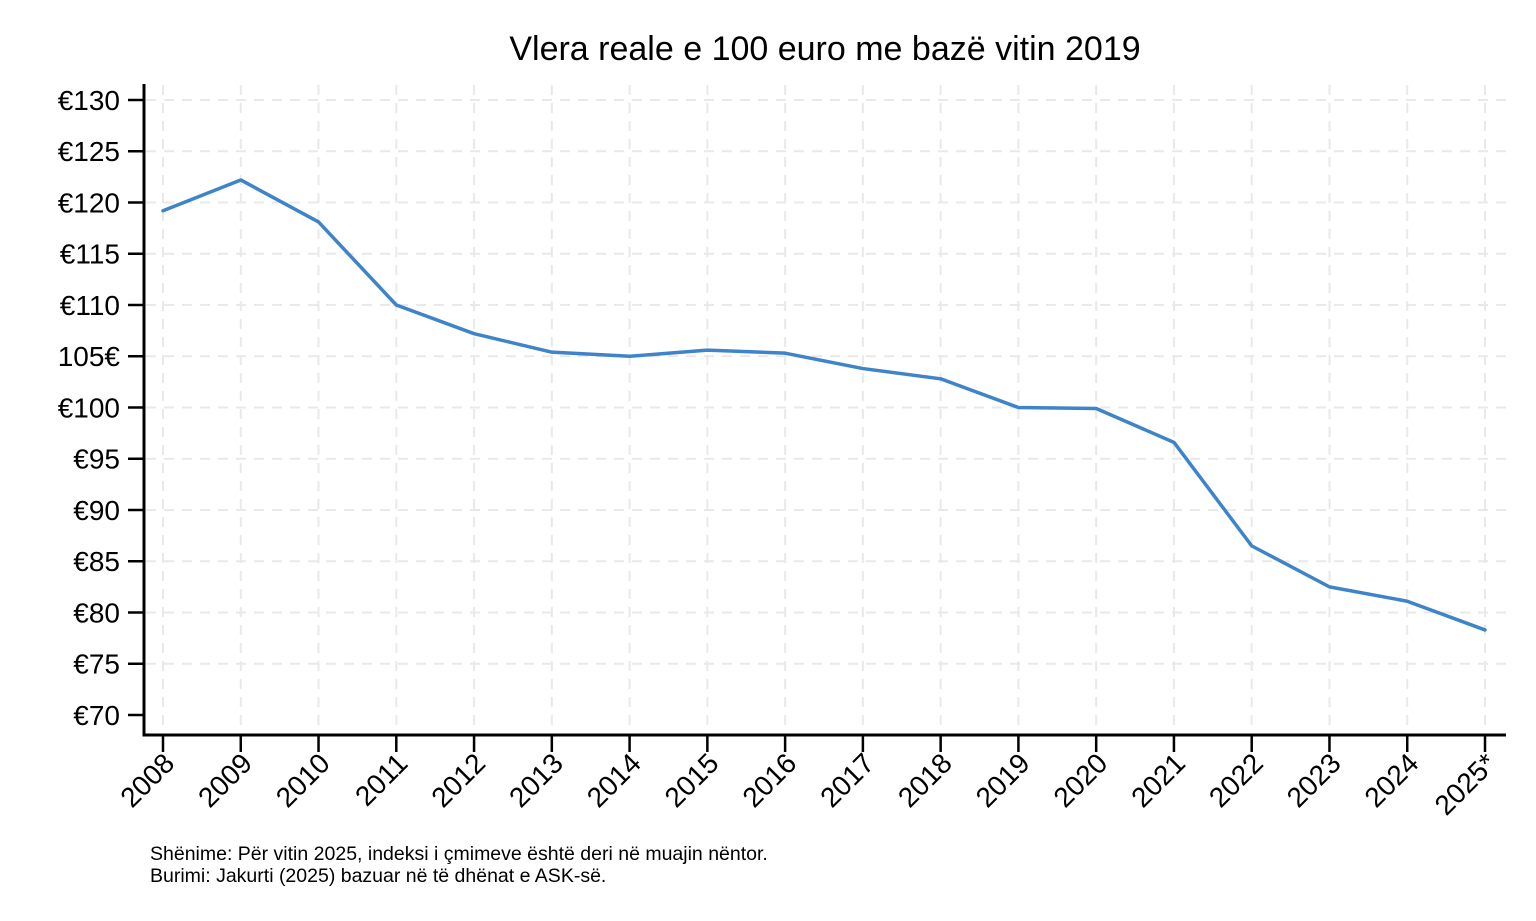 The width and height of the screenshot is (1536, 921). I want to click on x-tick-label: 2017, so click(847, 780).